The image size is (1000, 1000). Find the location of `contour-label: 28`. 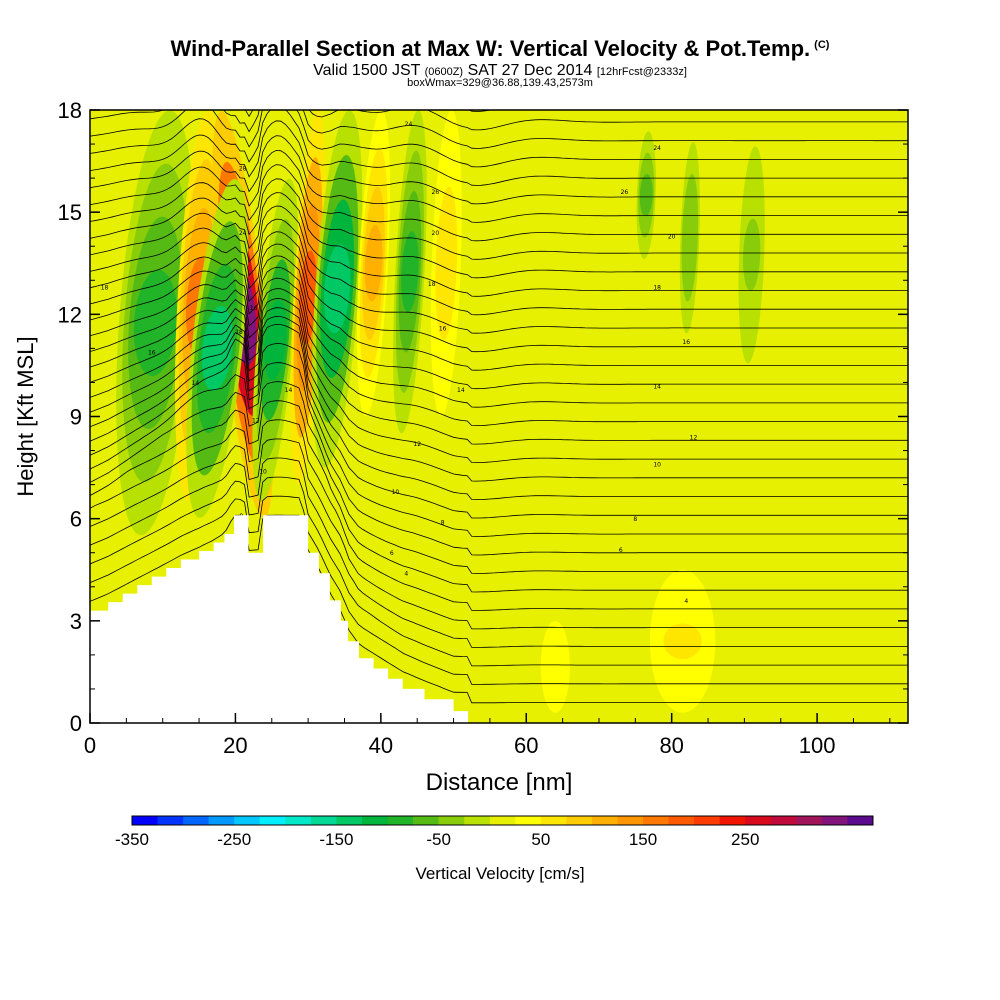

contour-label: 28 is located at coordinates (243, 168).